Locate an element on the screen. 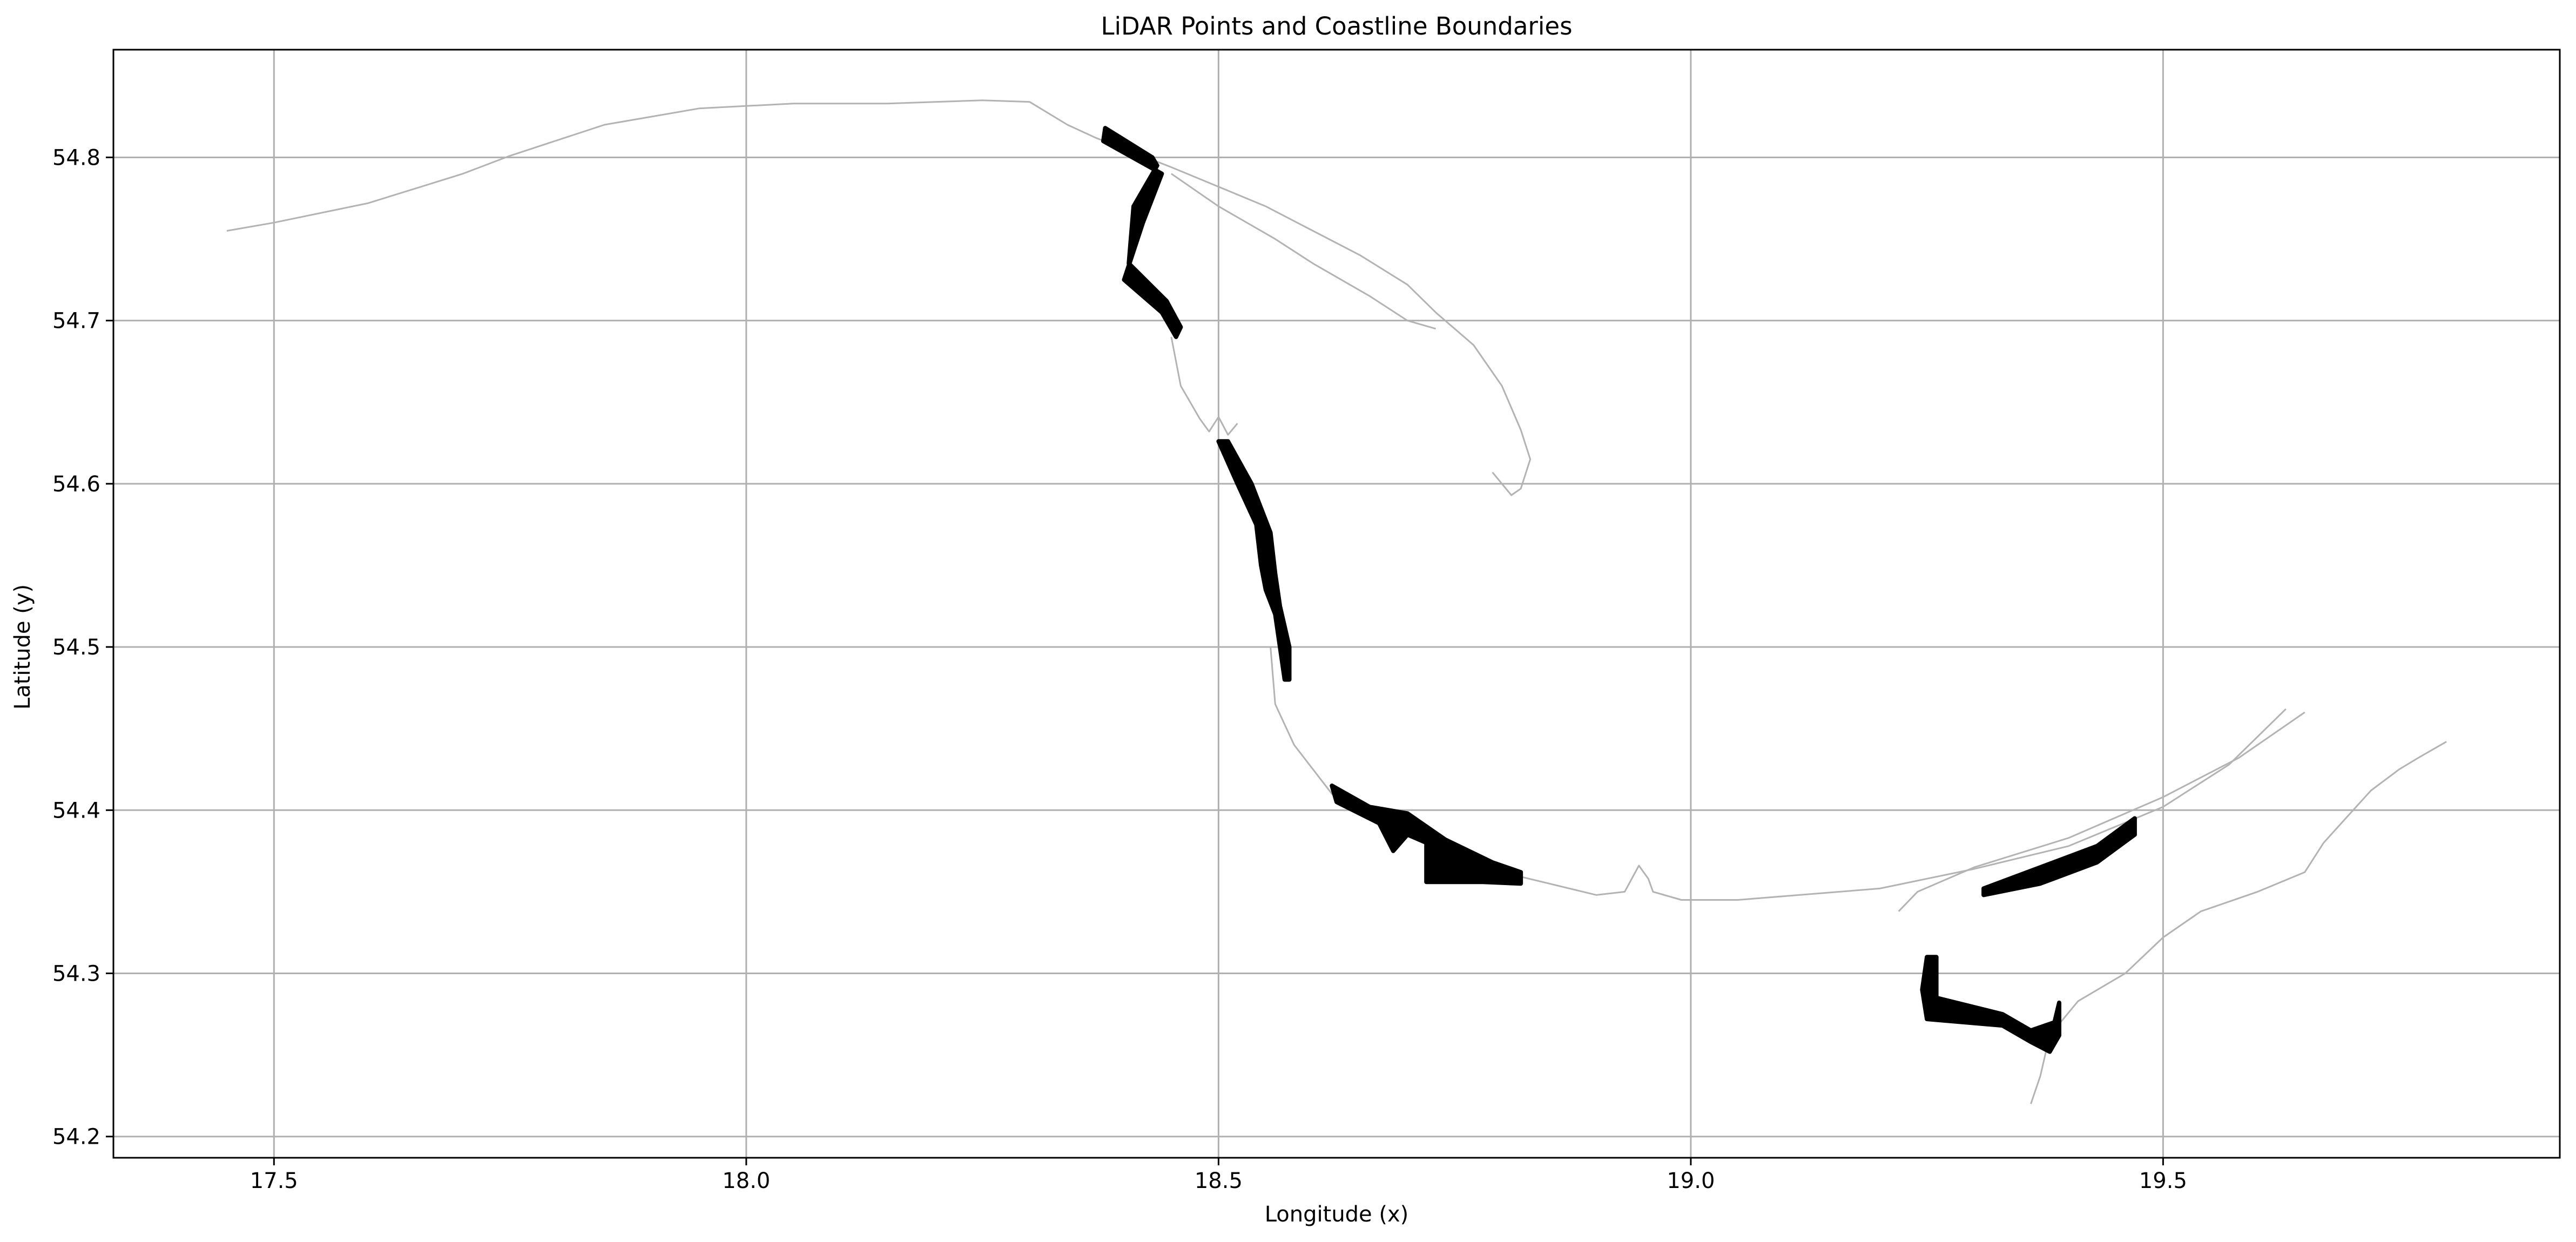 The image size is (2576, 1242). x-tick-label: 18.0 is located at coordinates (746, 1181).